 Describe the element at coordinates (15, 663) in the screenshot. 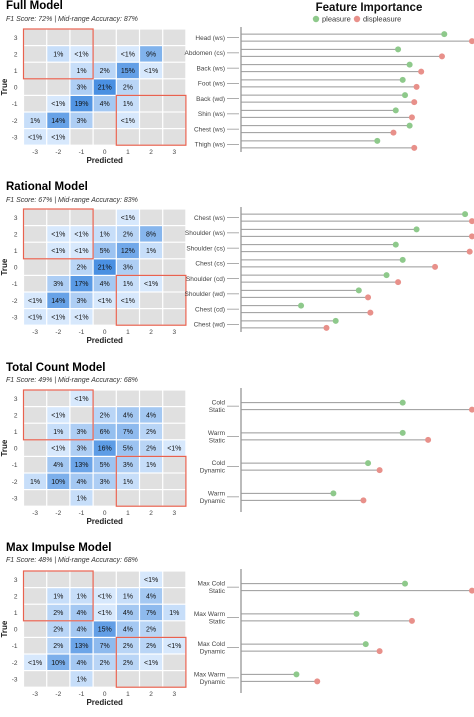

I see `y-tick-label: -2` at that location.